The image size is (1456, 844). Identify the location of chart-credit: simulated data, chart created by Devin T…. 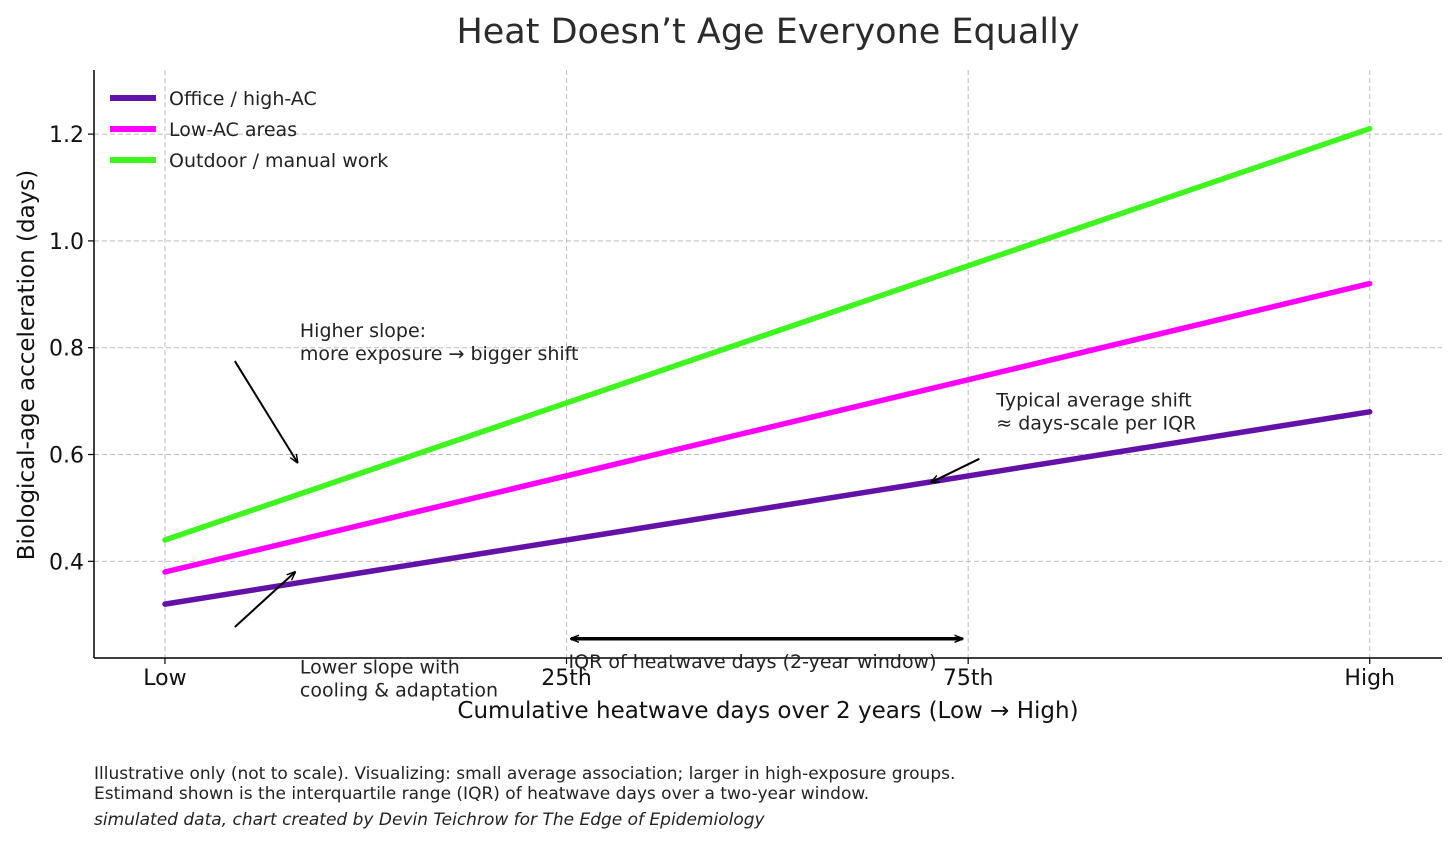
(429, 820).